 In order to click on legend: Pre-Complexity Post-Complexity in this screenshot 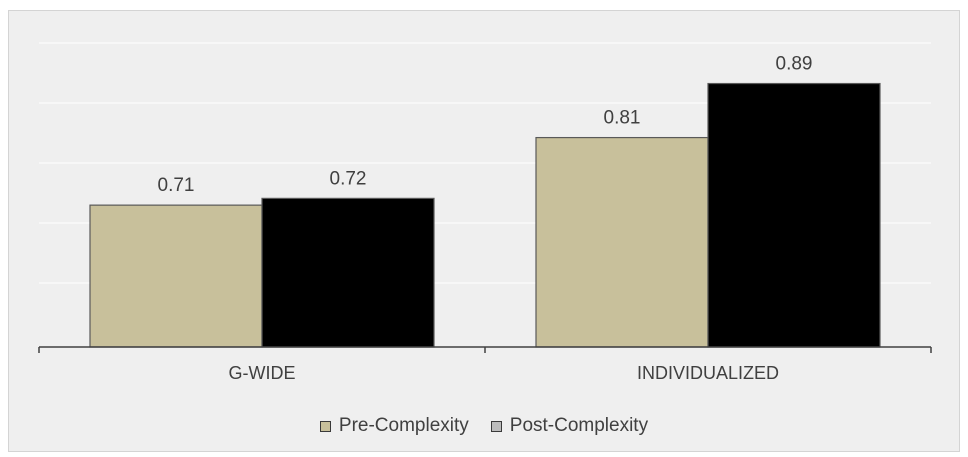, I will do `click(484, 426)`.